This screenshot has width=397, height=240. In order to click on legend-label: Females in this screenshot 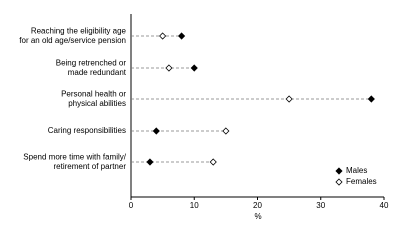, I will do `click(361, 181)`.